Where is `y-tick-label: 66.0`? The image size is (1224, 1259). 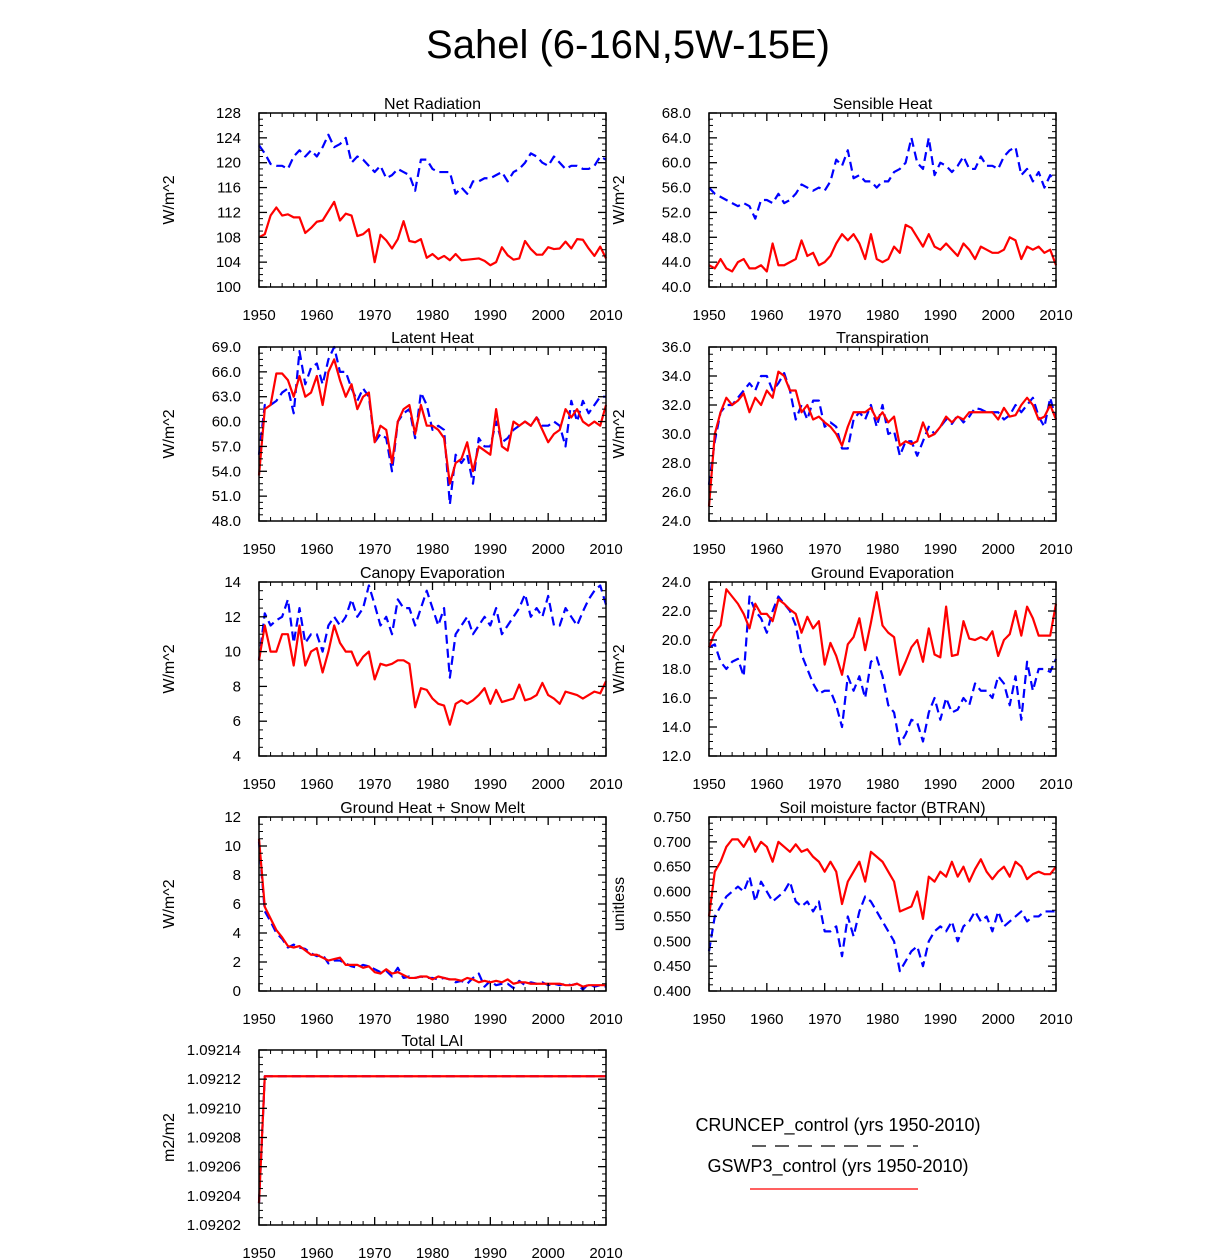 y-tick-label: 66.0 is located at coordinates (226, 372).